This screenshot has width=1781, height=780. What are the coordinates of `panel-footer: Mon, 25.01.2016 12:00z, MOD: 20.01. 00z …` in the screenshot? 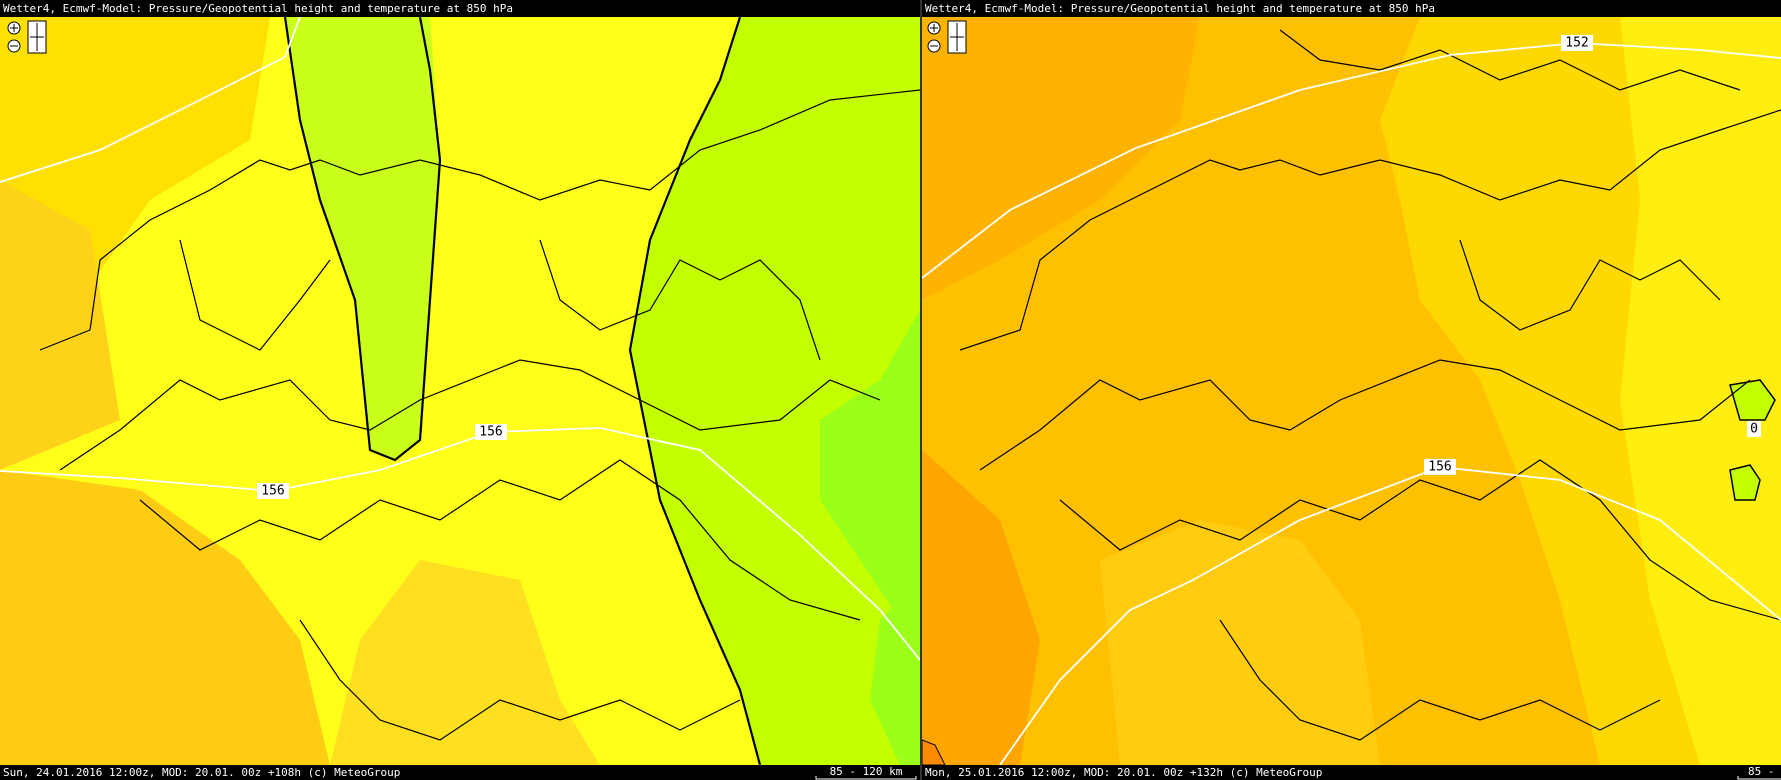 It's located at (1123, 772).